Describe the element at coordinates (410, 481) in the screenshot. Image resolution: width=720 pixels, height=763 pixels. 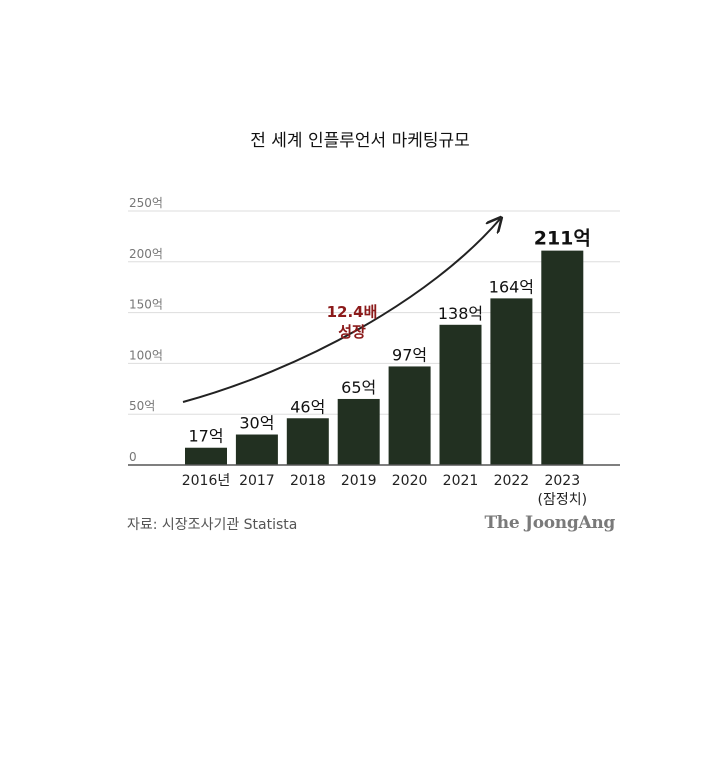
I see `x-tick-label: 2020` at that location.